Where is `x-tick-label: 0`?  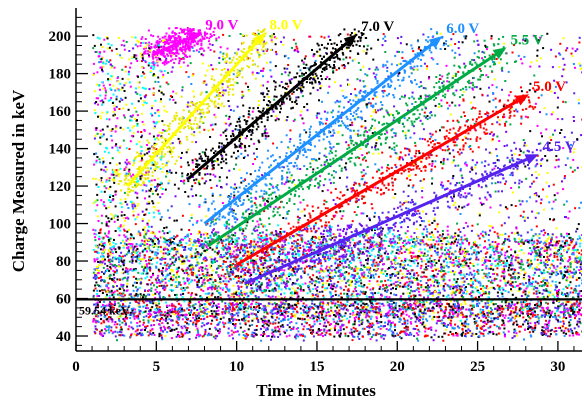 x-tick-label: 0 is located at coordinates (76, 367).